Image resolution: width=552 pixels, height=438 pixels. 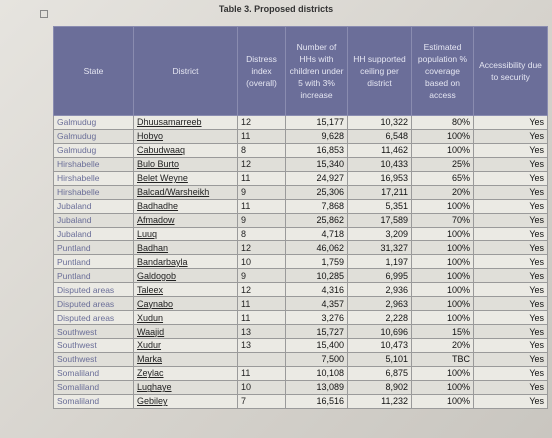 I want to click on cell-hhs: 25,862, so click(x=316, y=220).